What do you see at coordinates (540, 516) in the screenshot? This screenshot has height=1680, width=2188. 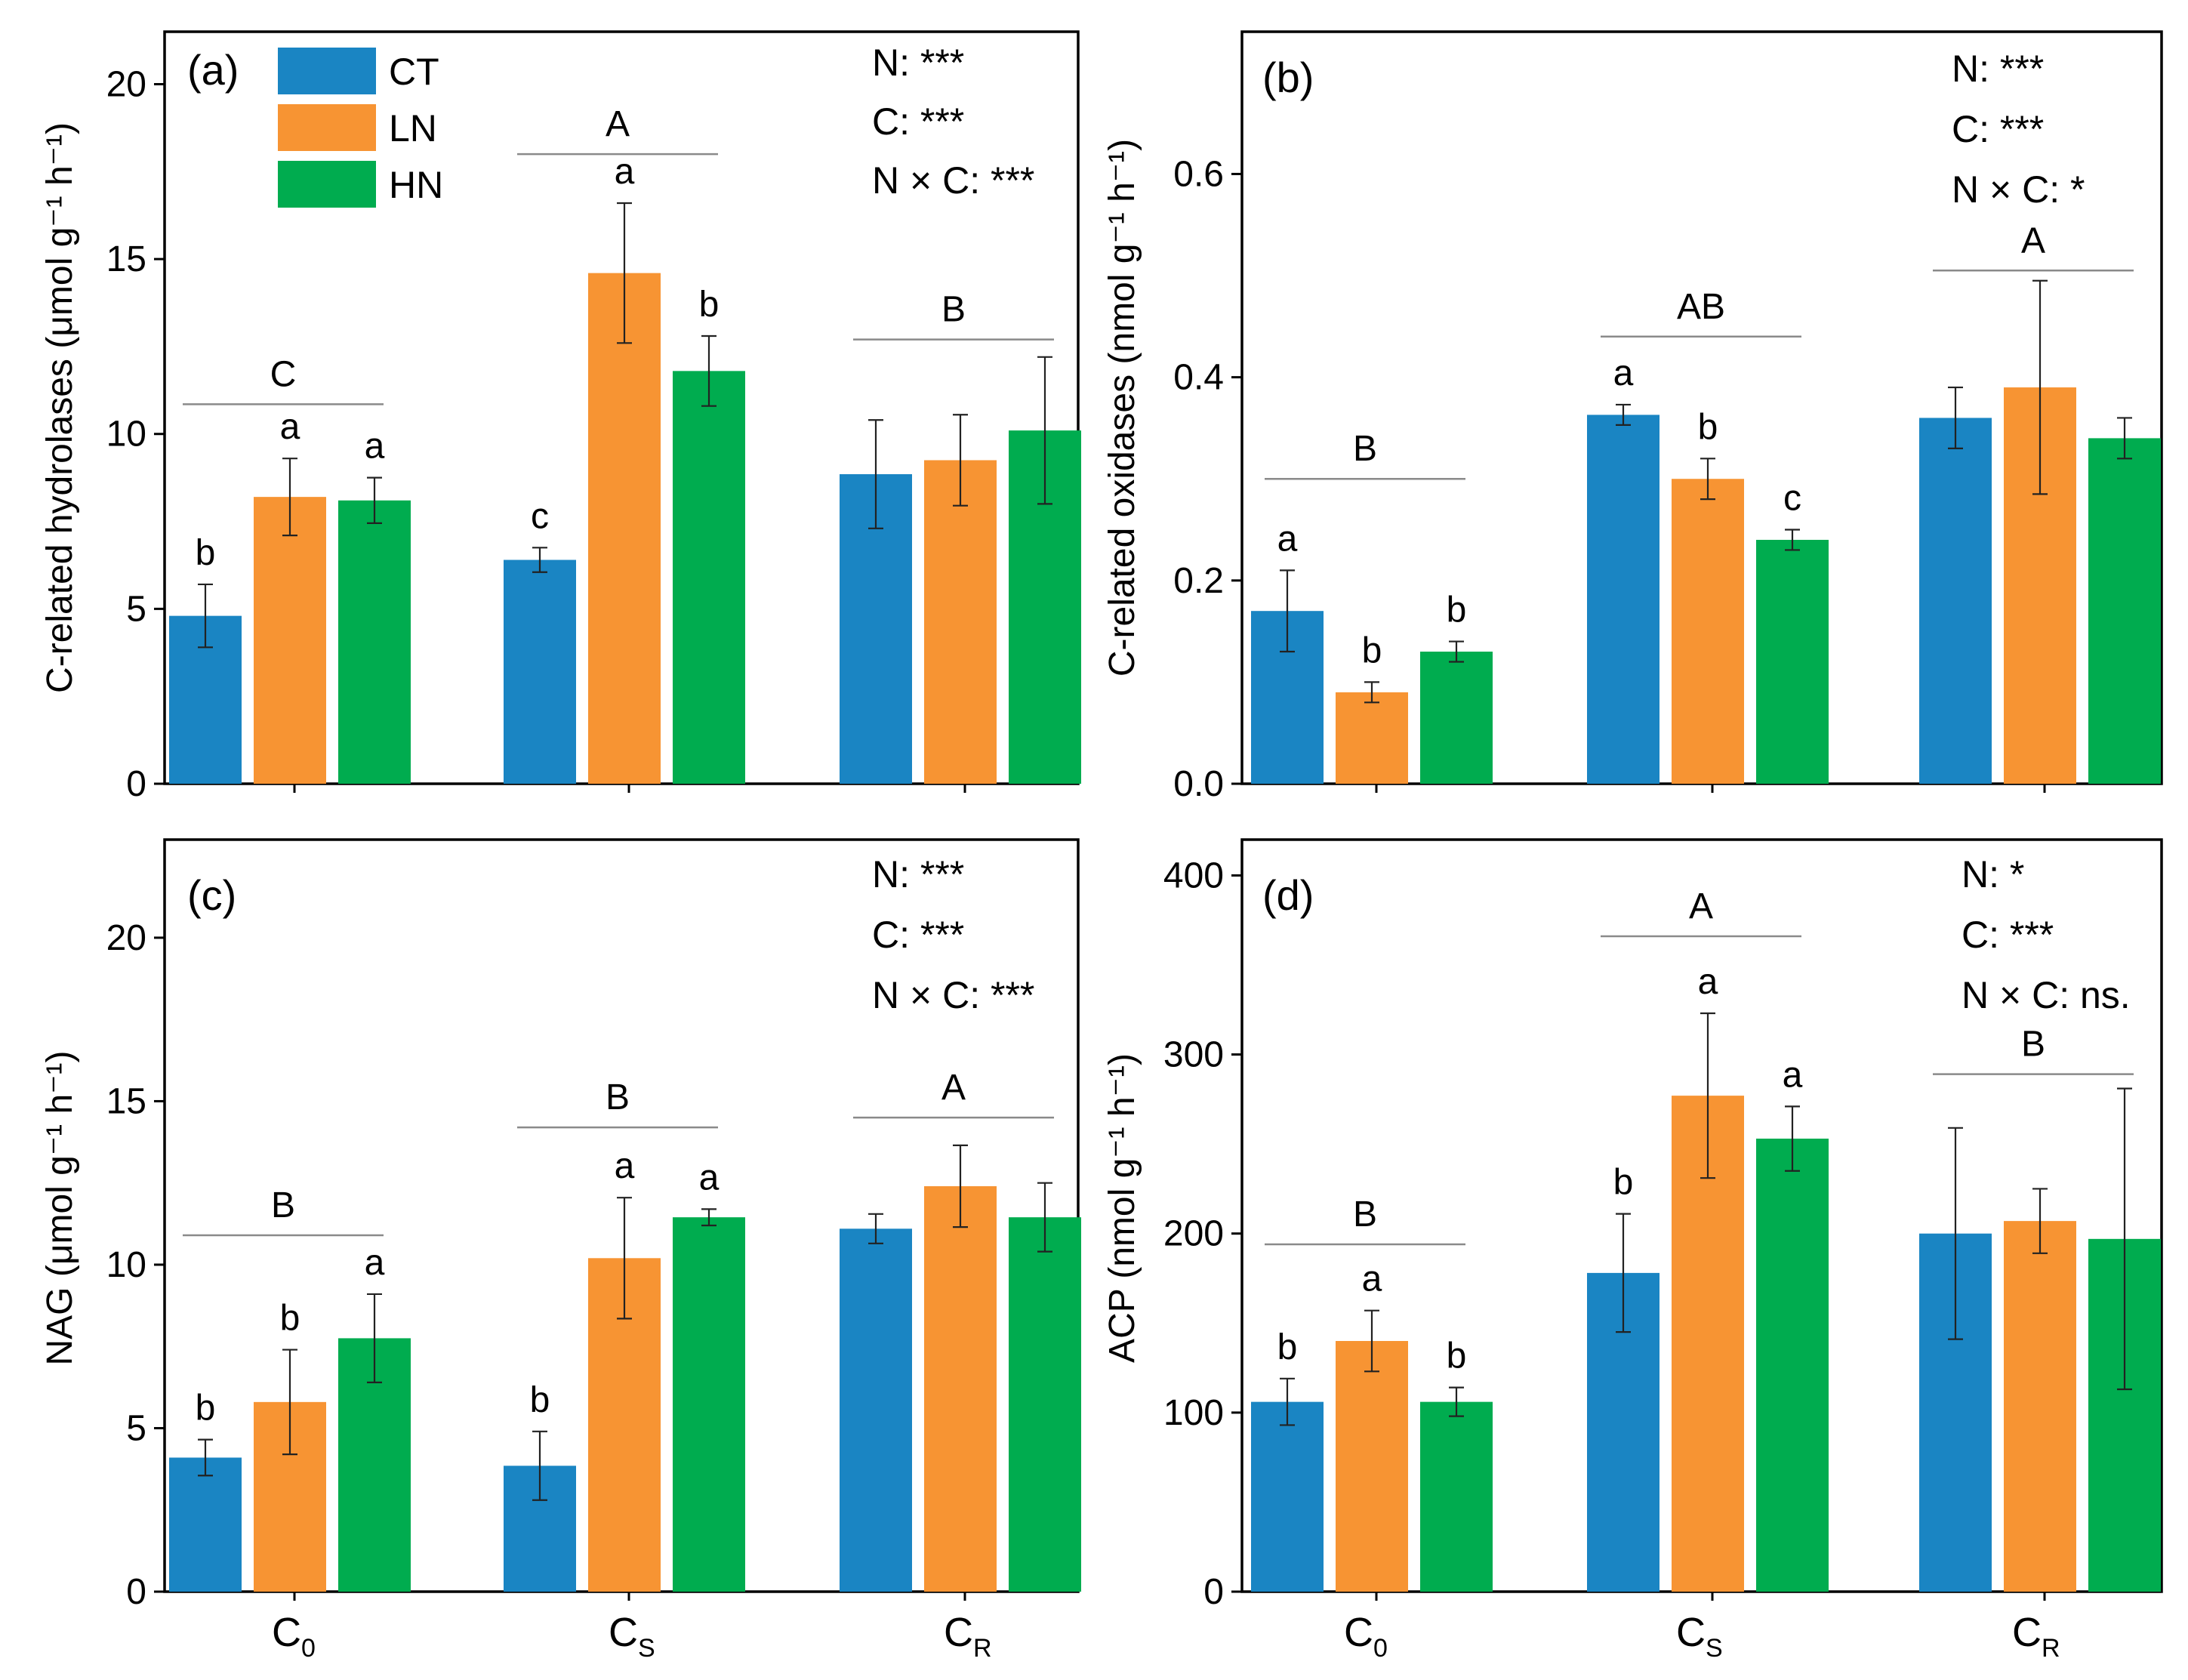 I see `significance-letter: c` at bounding box center [540, 516].